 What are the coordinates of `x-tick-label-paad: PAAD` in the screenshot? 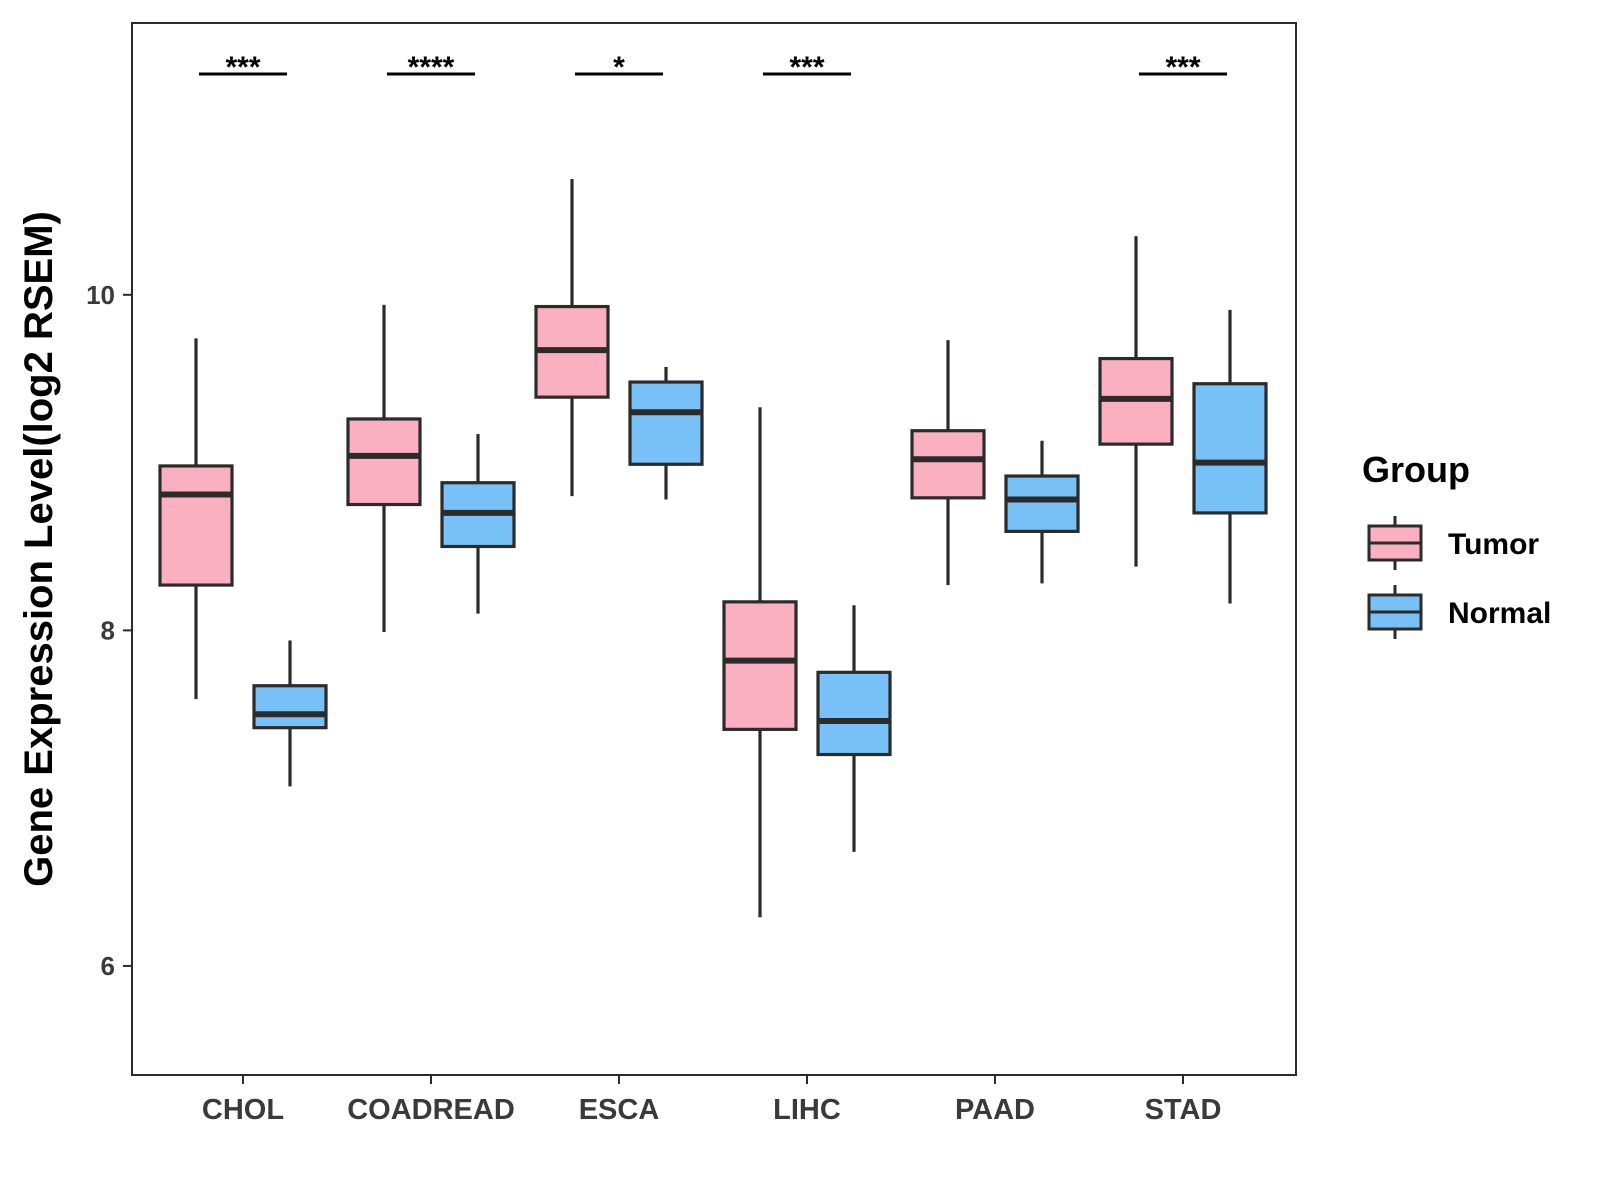 It's located at (995, 1110).